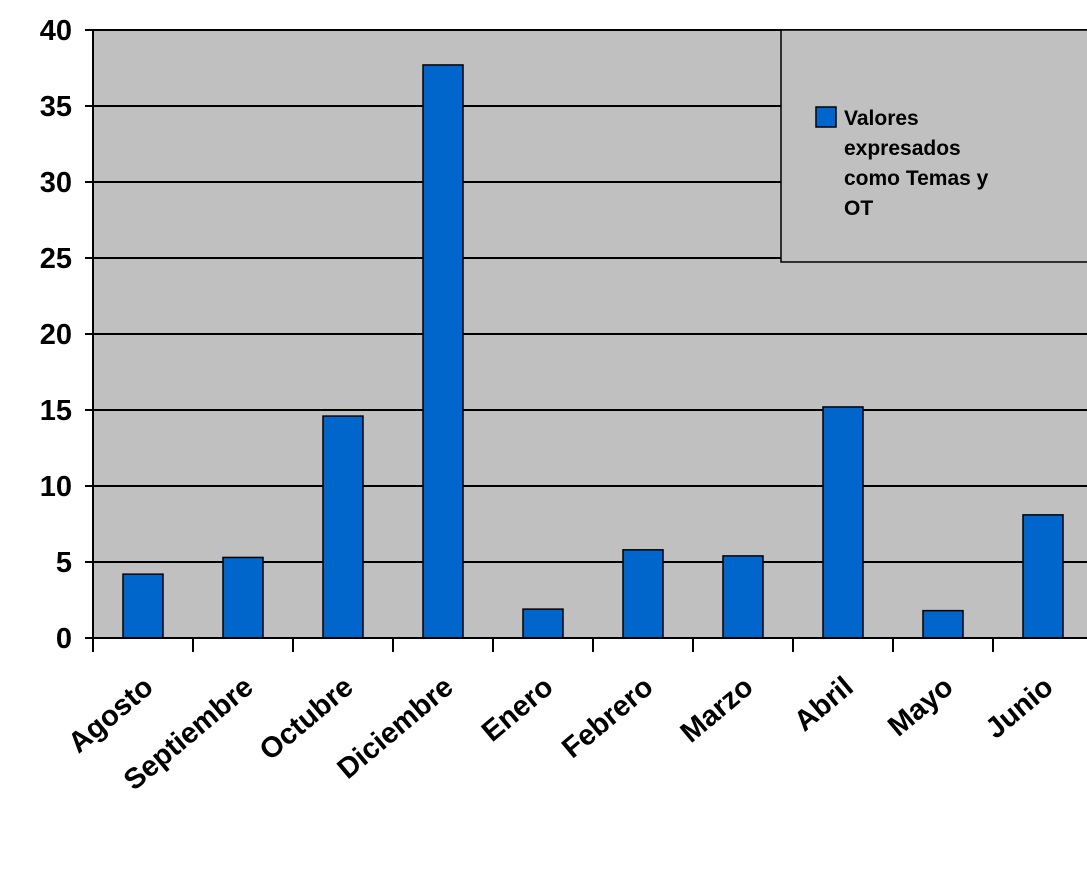 The height and width of the screenshot is (871, 1087). I want to click on y-tick-label: 10, so click(56, 487).